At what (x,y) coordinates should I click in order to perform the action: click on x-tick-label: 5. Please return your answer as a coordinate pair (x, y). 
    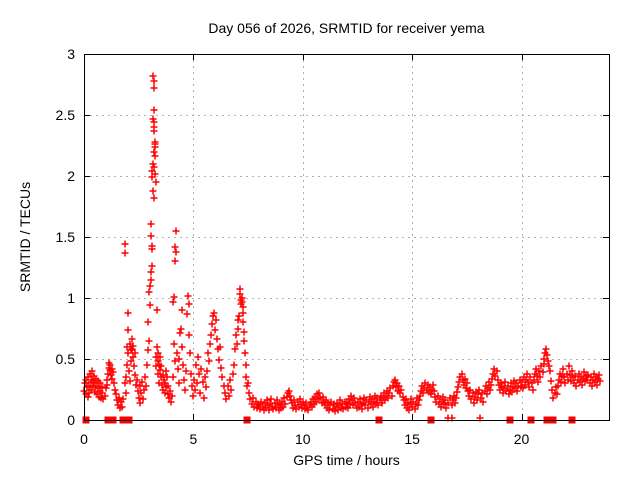
    Looking at the image, I should click on (193, 439).